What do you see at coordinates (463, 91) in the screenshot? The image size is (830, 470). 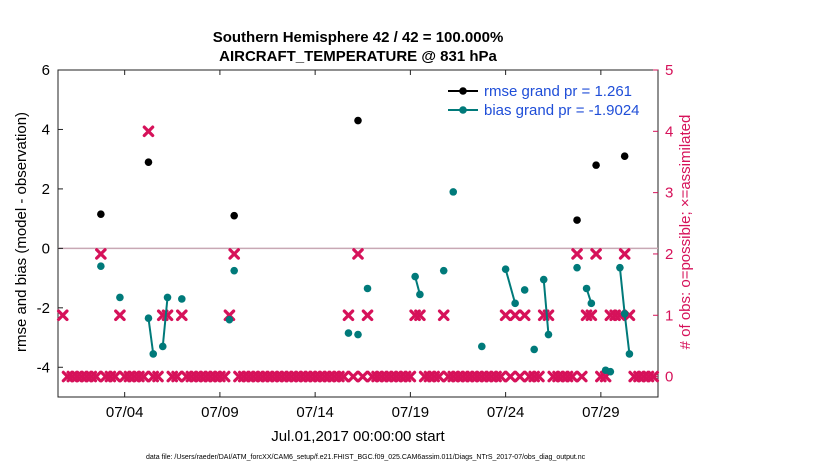 I see `legend-rmse-marker` at bounding box center [463, 91].